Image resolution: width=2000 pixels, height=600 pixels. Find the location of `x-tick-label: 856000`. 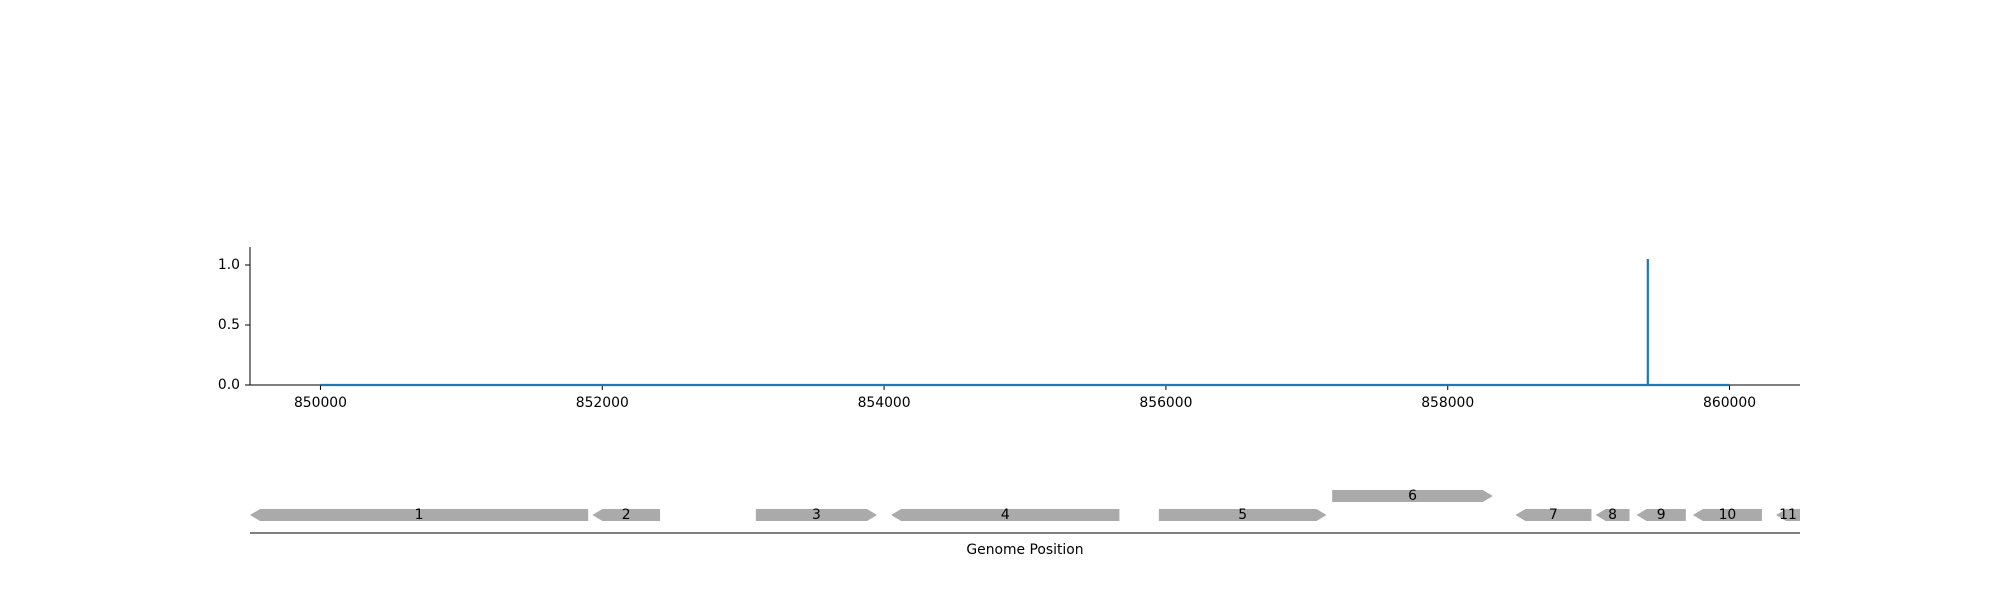

x-tick-label: 856000 is located at coordinates (1165, 403).